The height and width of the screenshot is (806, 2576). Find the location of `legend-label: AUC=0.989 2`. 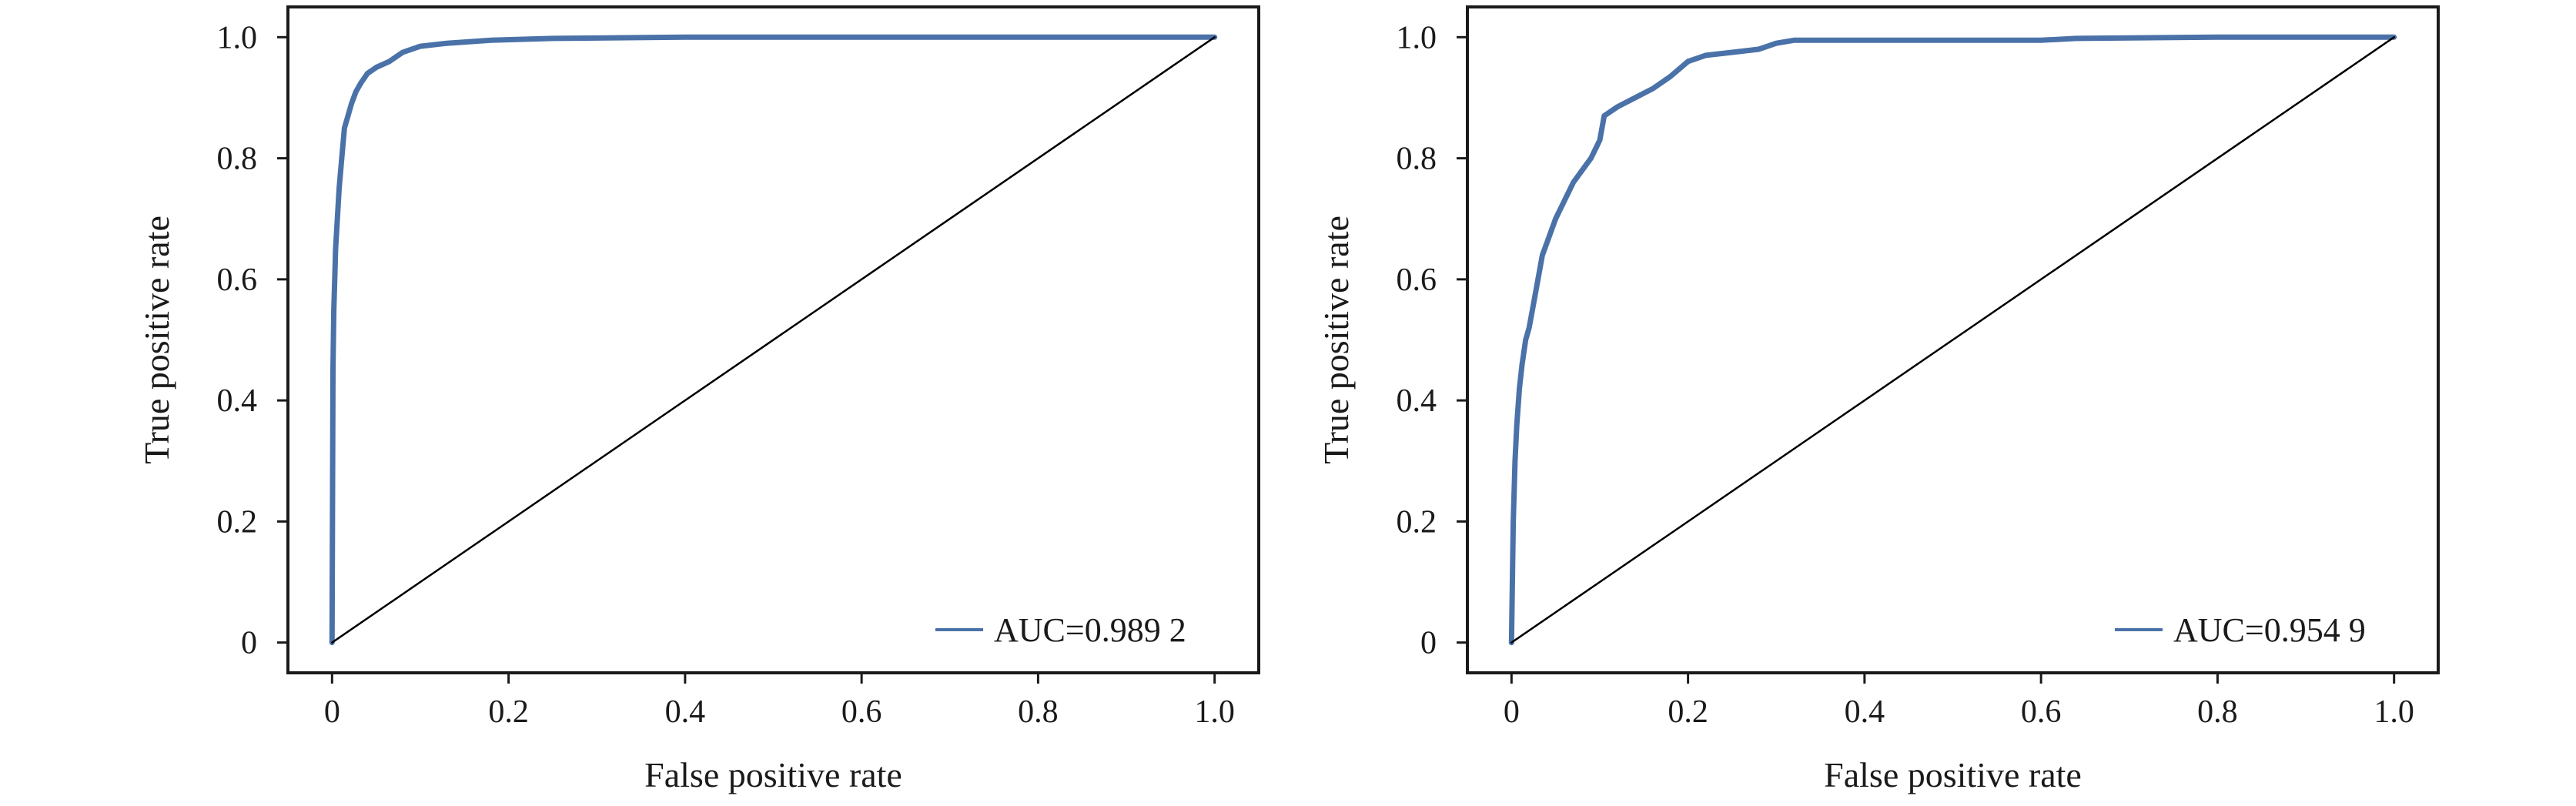

legend-label: AUC=0.989 2 is located at coordinates (1090, 630).